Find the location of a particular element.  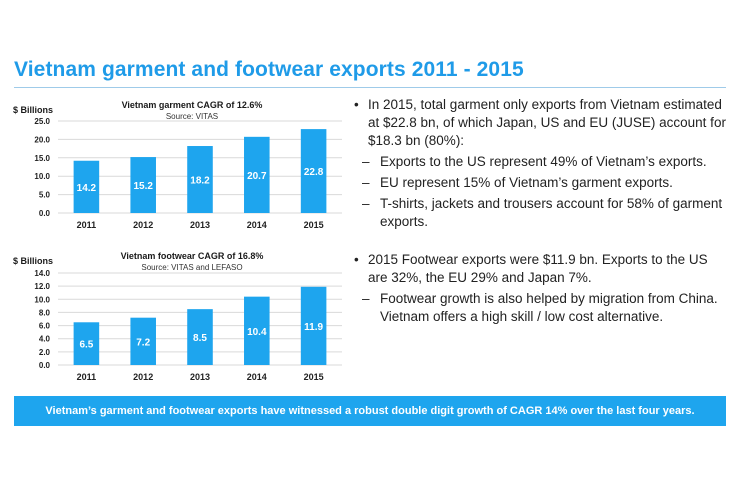

data-label: 20.7 is located at coordinates (257, 176).